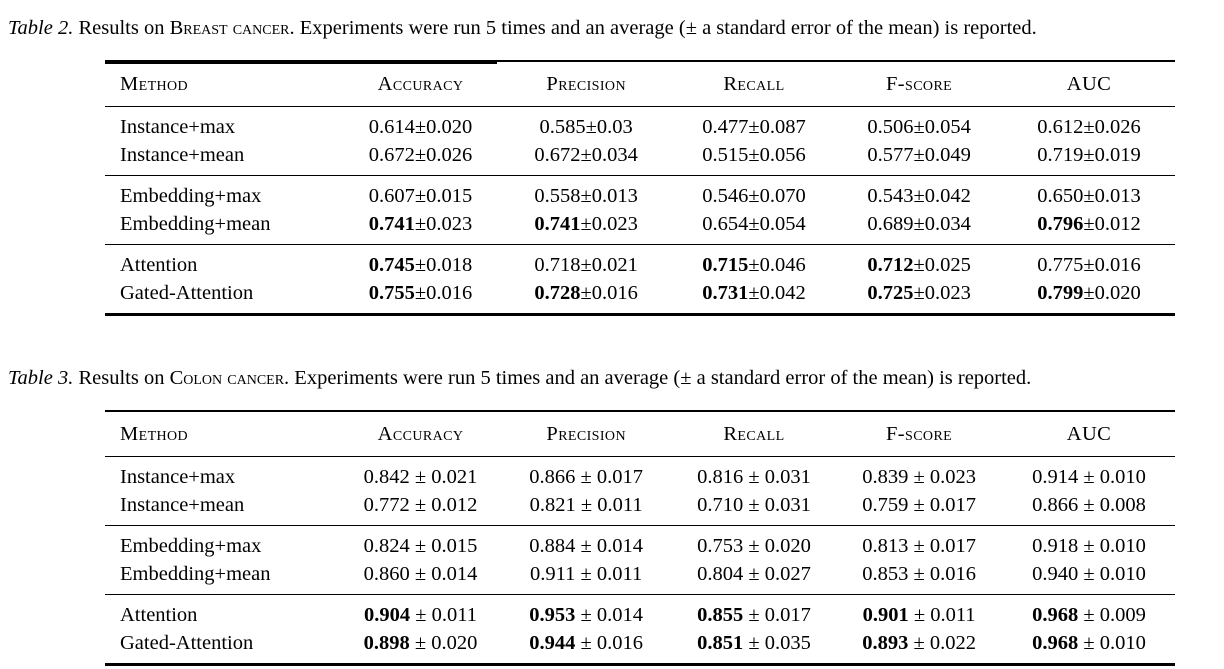 The image size is (1224, 669). Describe the element at coordinates (919, 192) in the screenshot. I see `value-cell: 0.543±0.042` at that location.